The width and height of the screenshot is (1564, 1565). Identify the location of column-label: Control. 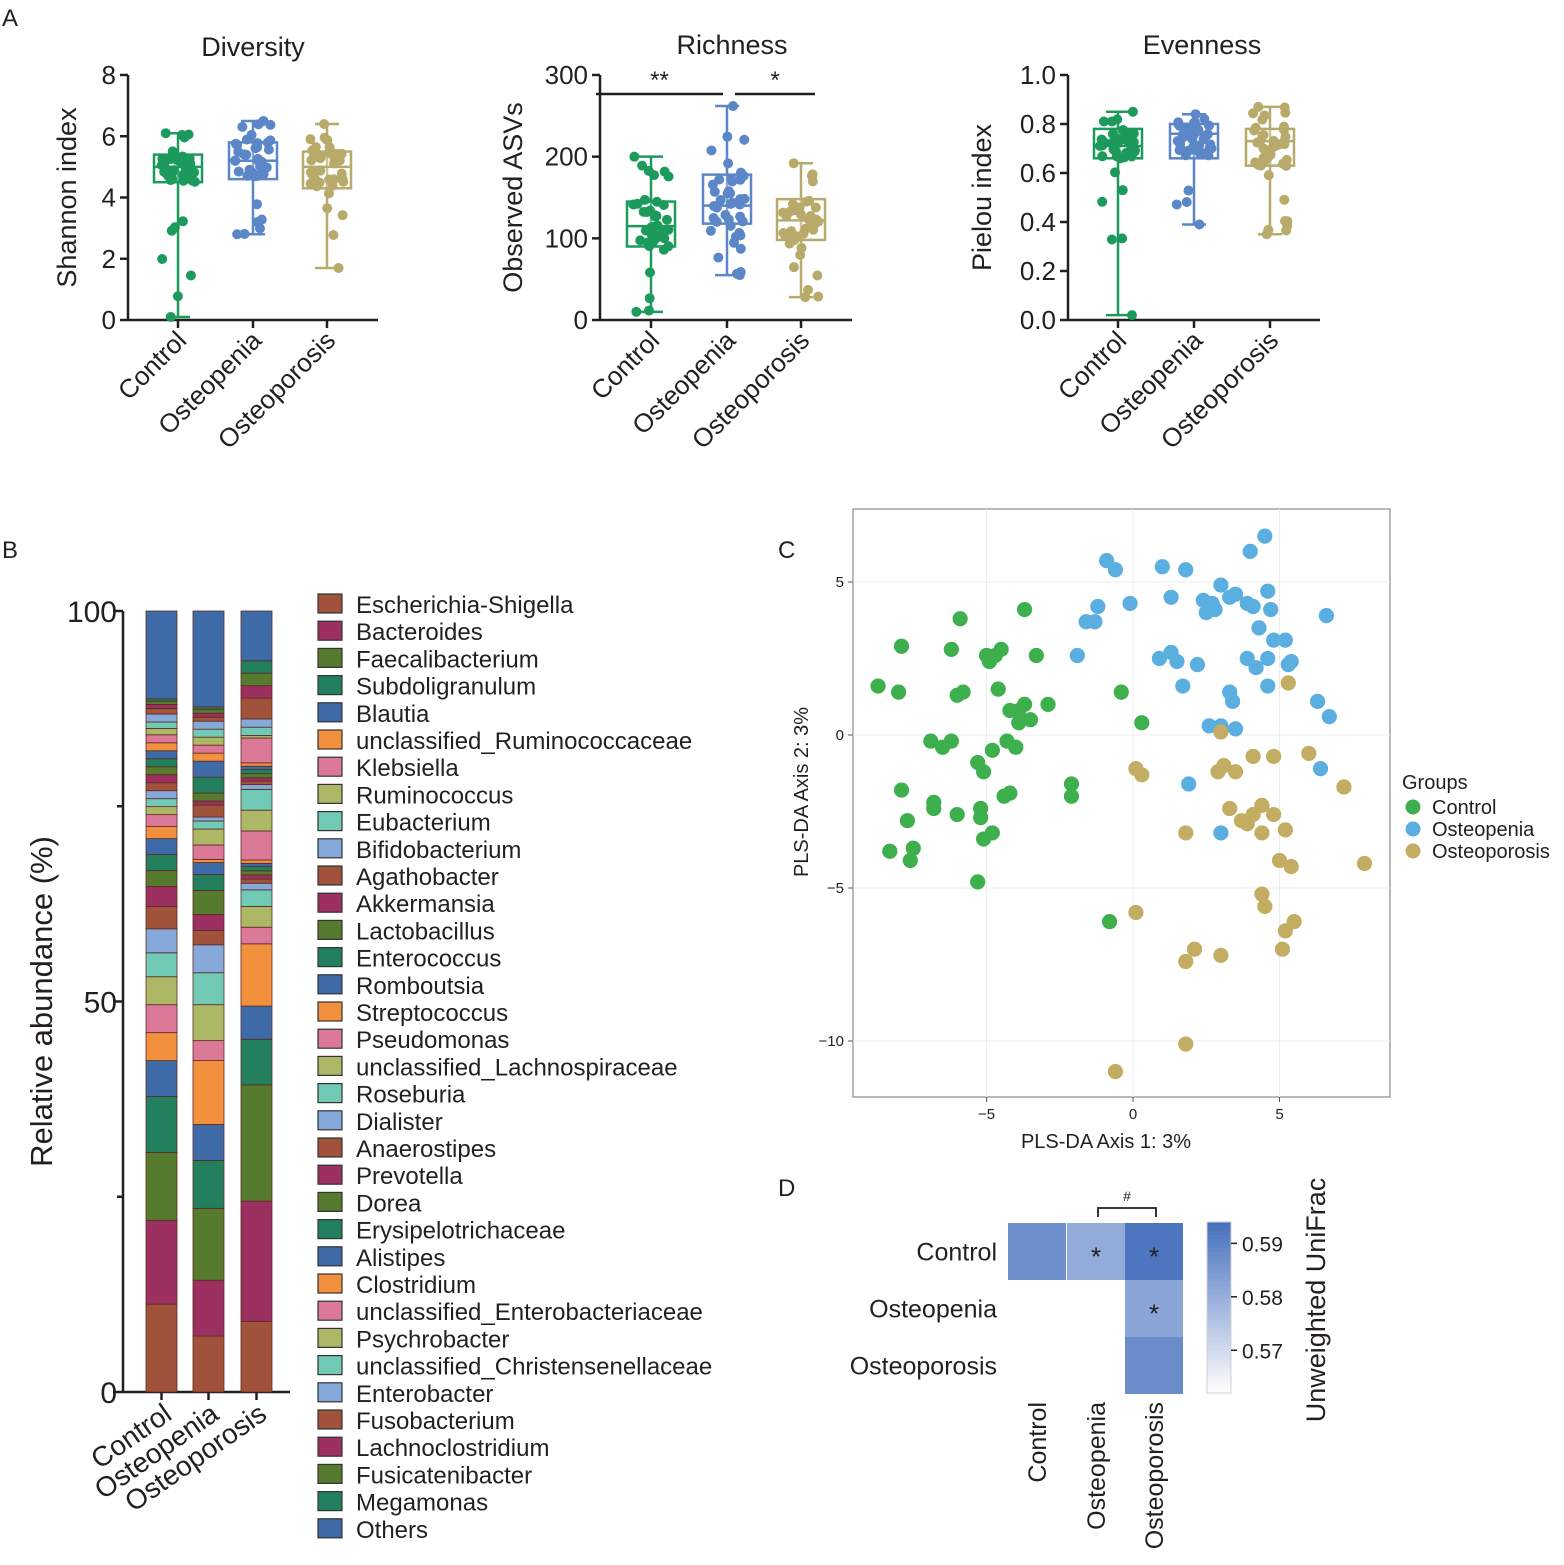
(1038, 1442).